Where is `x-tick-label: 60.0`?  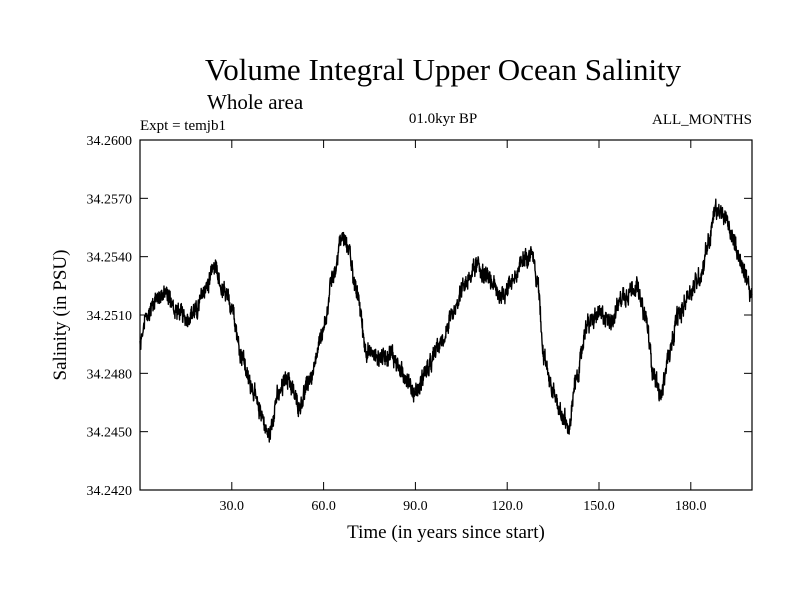
x-tick-label: 60.0 is located at coordinates (323, 506).